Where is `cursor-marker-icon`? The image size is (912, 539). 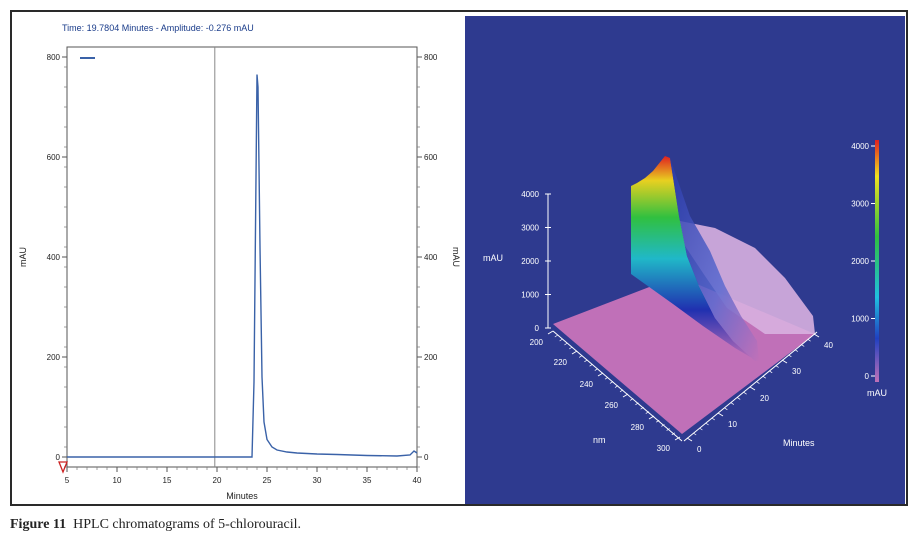
cursor-marker-icon is located at coordinates (63, 467).